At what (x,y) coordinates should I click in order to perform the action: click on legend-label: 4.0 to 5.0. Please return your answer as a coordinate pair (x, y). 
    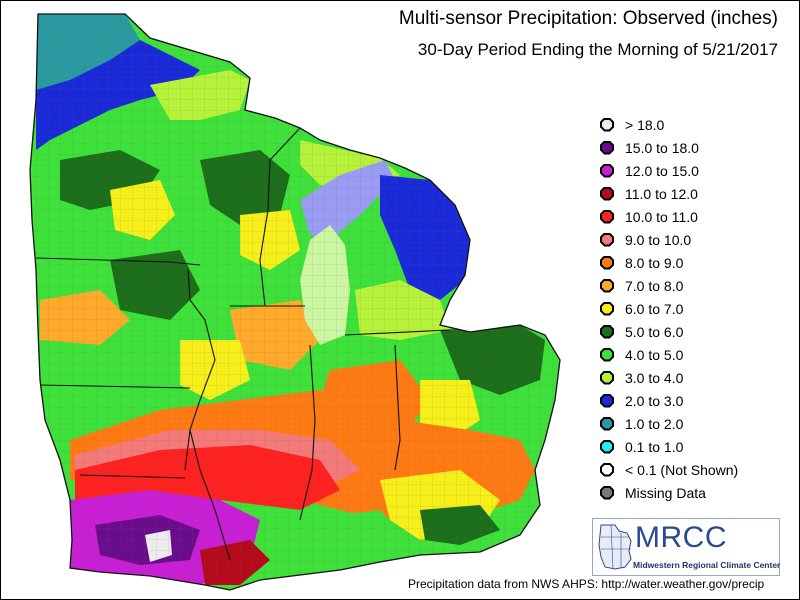
    Looking at the image, I should click on (654, 354).